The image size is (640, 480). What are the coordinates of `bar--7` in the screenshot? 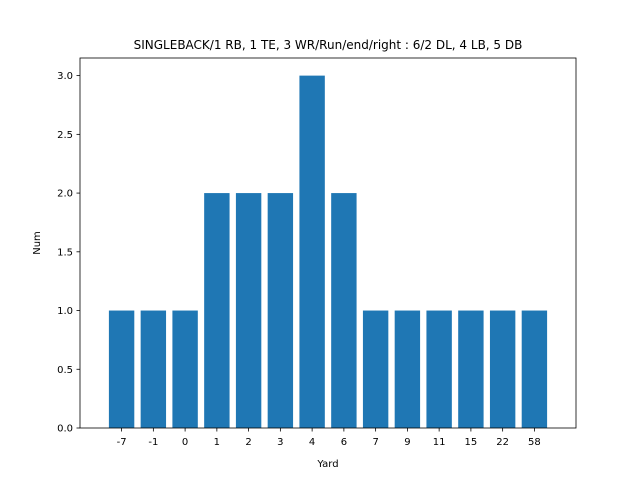 It's located at (121, 369).